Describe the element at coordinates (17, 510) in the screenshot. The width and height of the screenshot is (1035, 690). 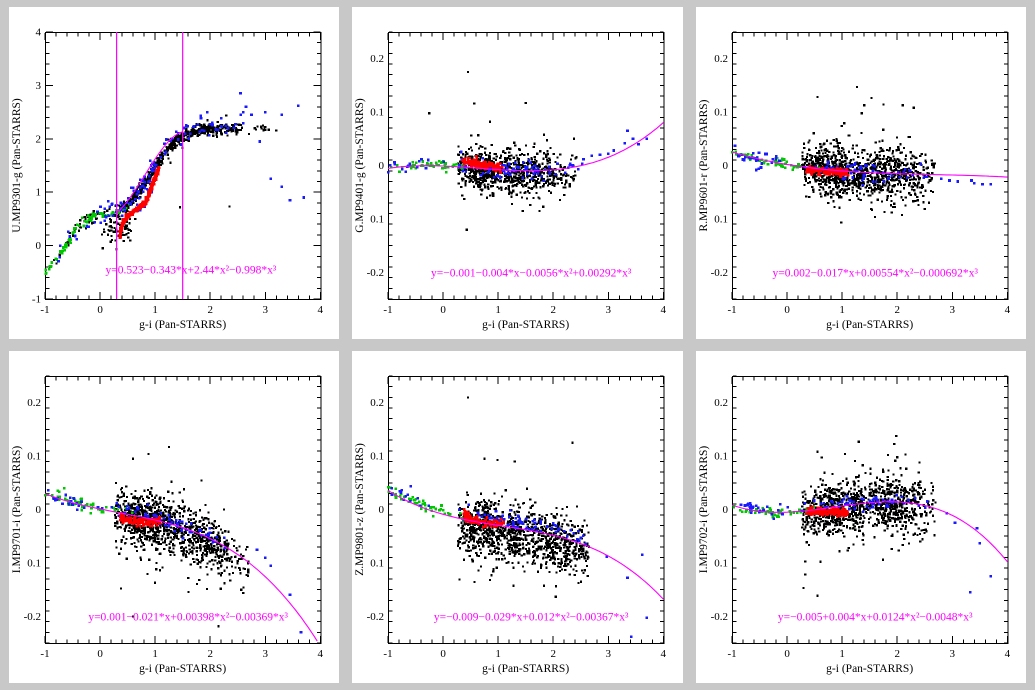
I see `svg-text: I.MP9701-i (Pan-STARRS)` at that location.